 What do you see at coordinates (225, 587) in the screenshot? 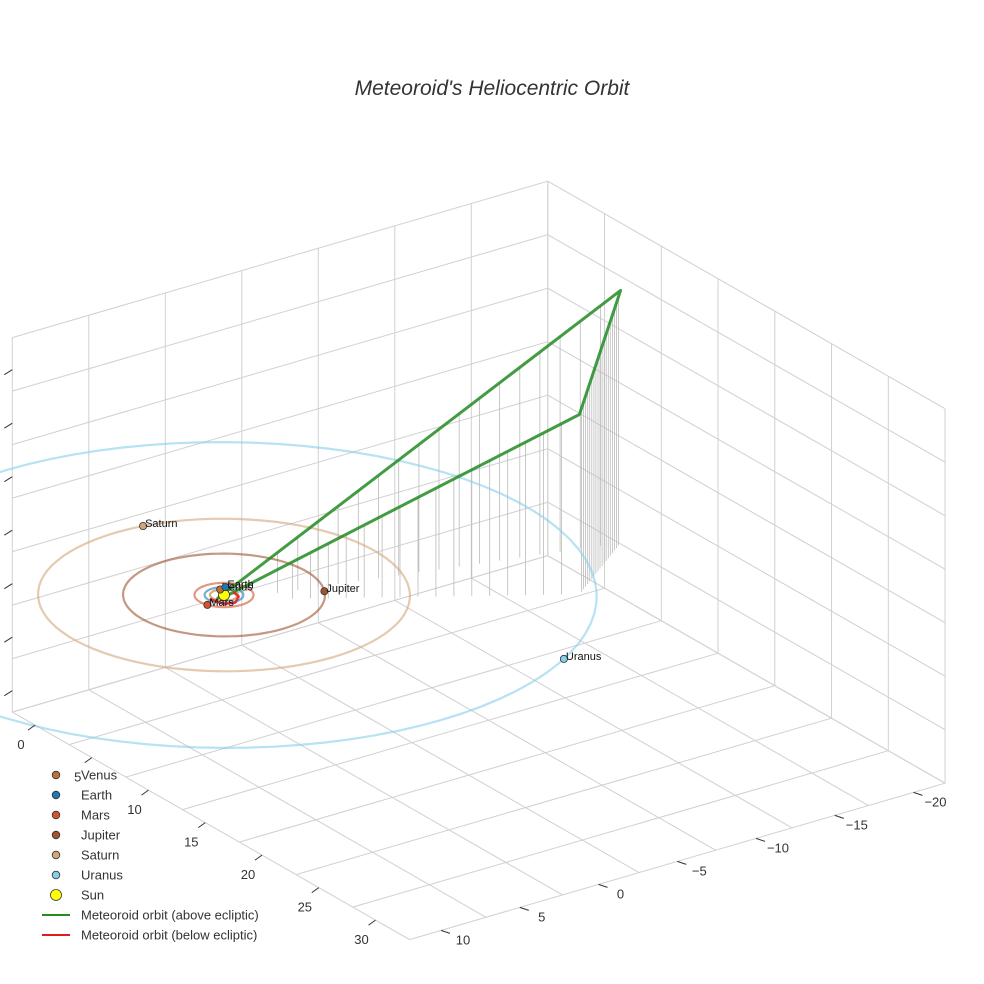
I see `planet-marker-earth` at bounding box center [225, 587].